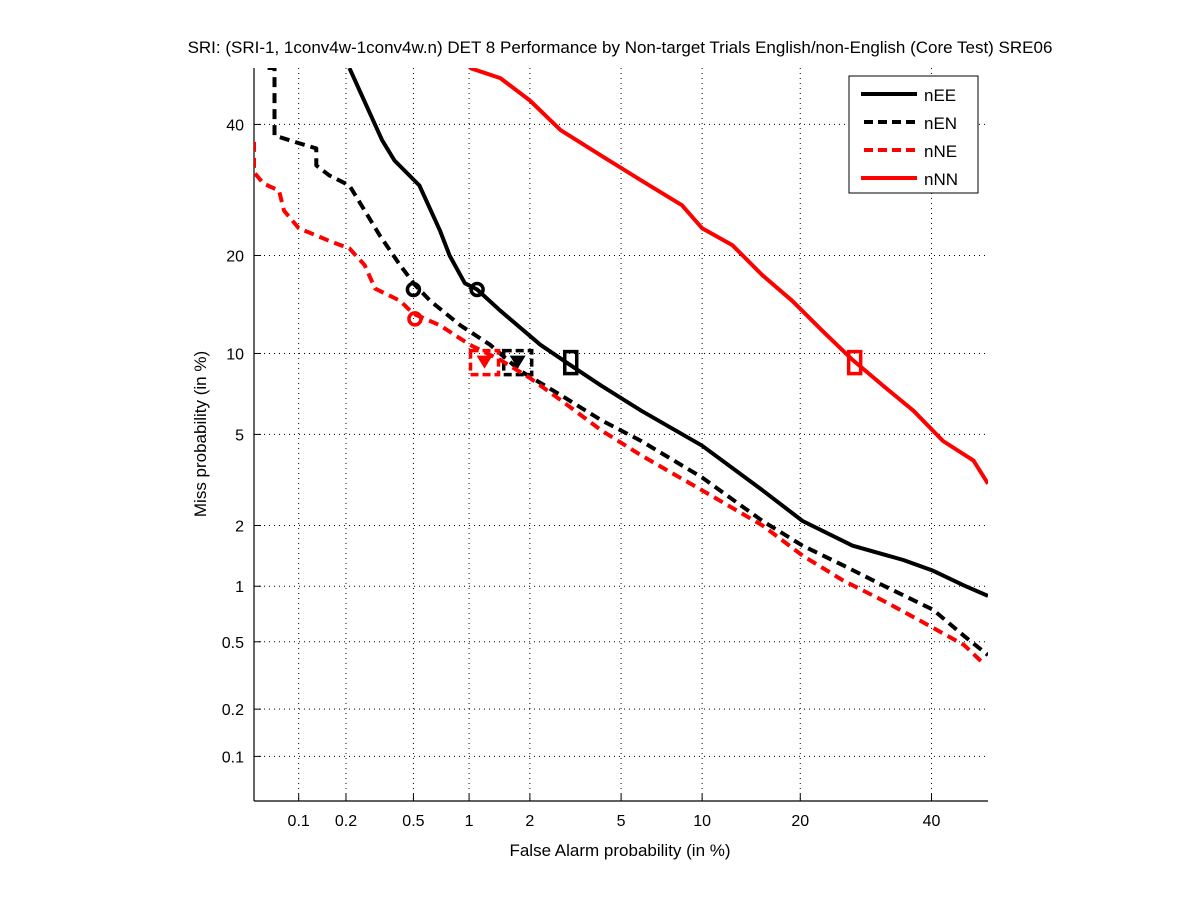 The image size is (1201, 900). Describe the element at coordinates (913, 134) in the screenshot. I see `legend: nEE nEN nNE nNN` at that location.